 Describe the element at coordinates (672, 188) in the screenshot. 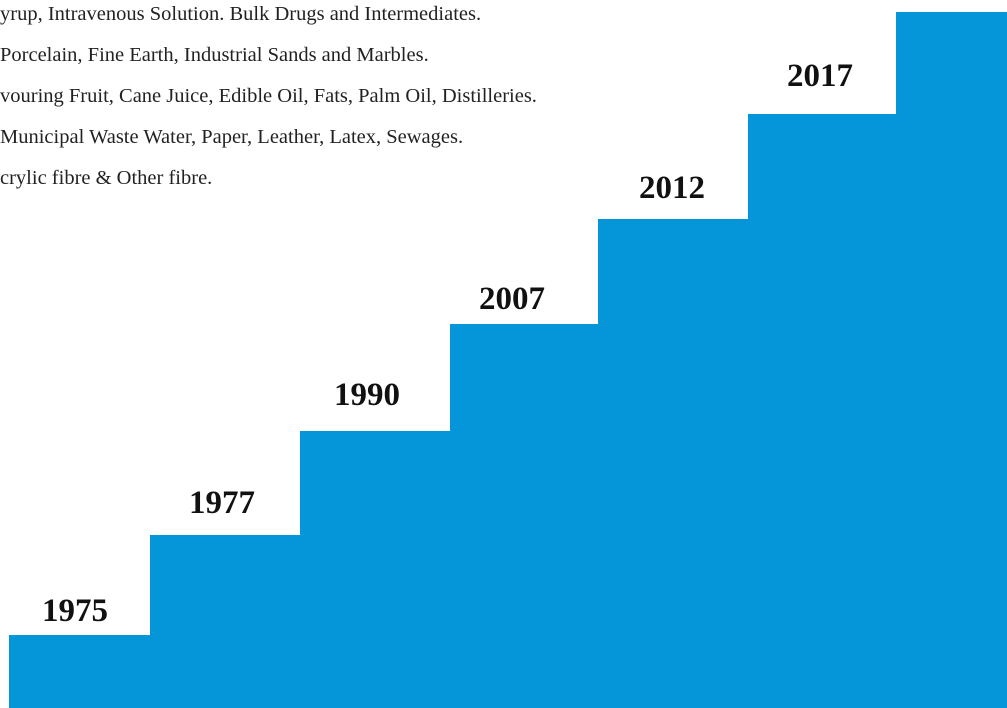

I see `year-label-2012: 2012` at that location.